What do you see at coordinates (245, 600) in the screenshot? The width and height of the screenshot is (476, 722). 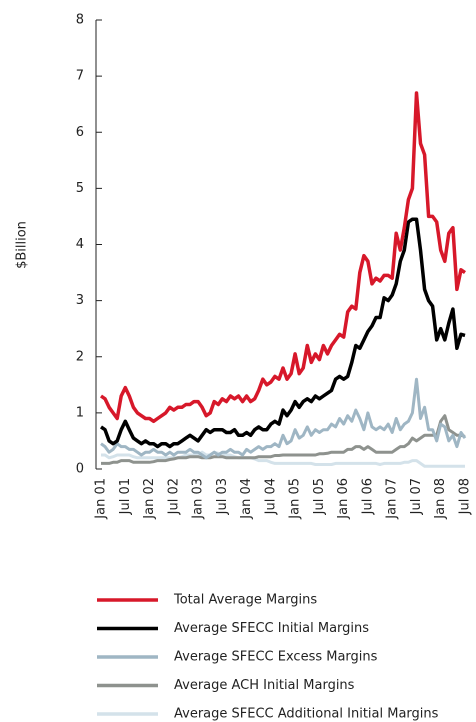 I see `legend-label: Total Average Margins` at bounding box center [245, 600].